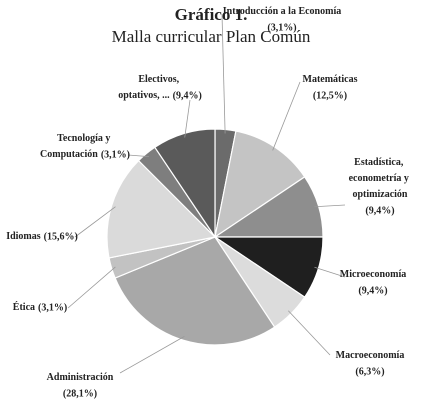 The image size is (423, 408). What do you see at coordinates (24, 307) in the screenshot?
I see `slice-label: Ética` at bounding box center [24, 307].